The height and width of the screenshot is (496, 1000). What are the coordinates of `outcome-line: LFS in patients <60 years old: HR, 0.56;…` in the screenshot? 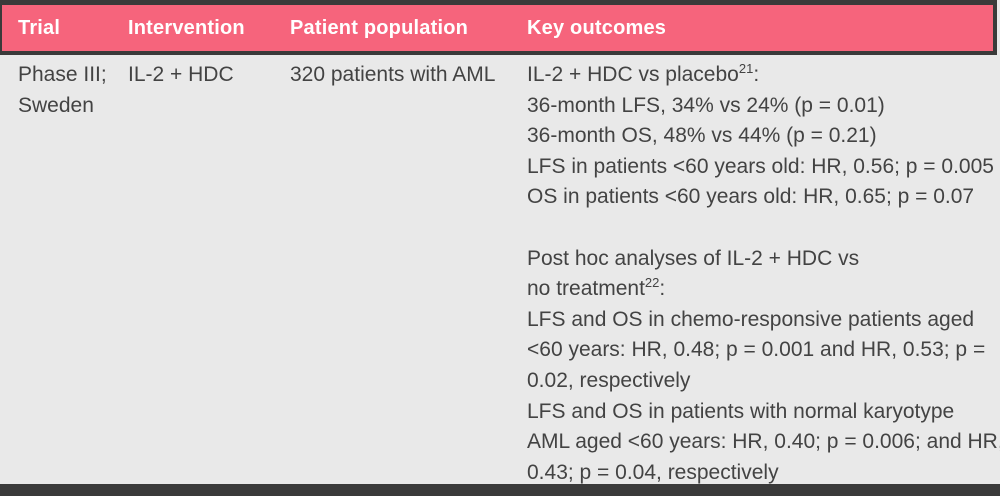 It's located at (763, 167).